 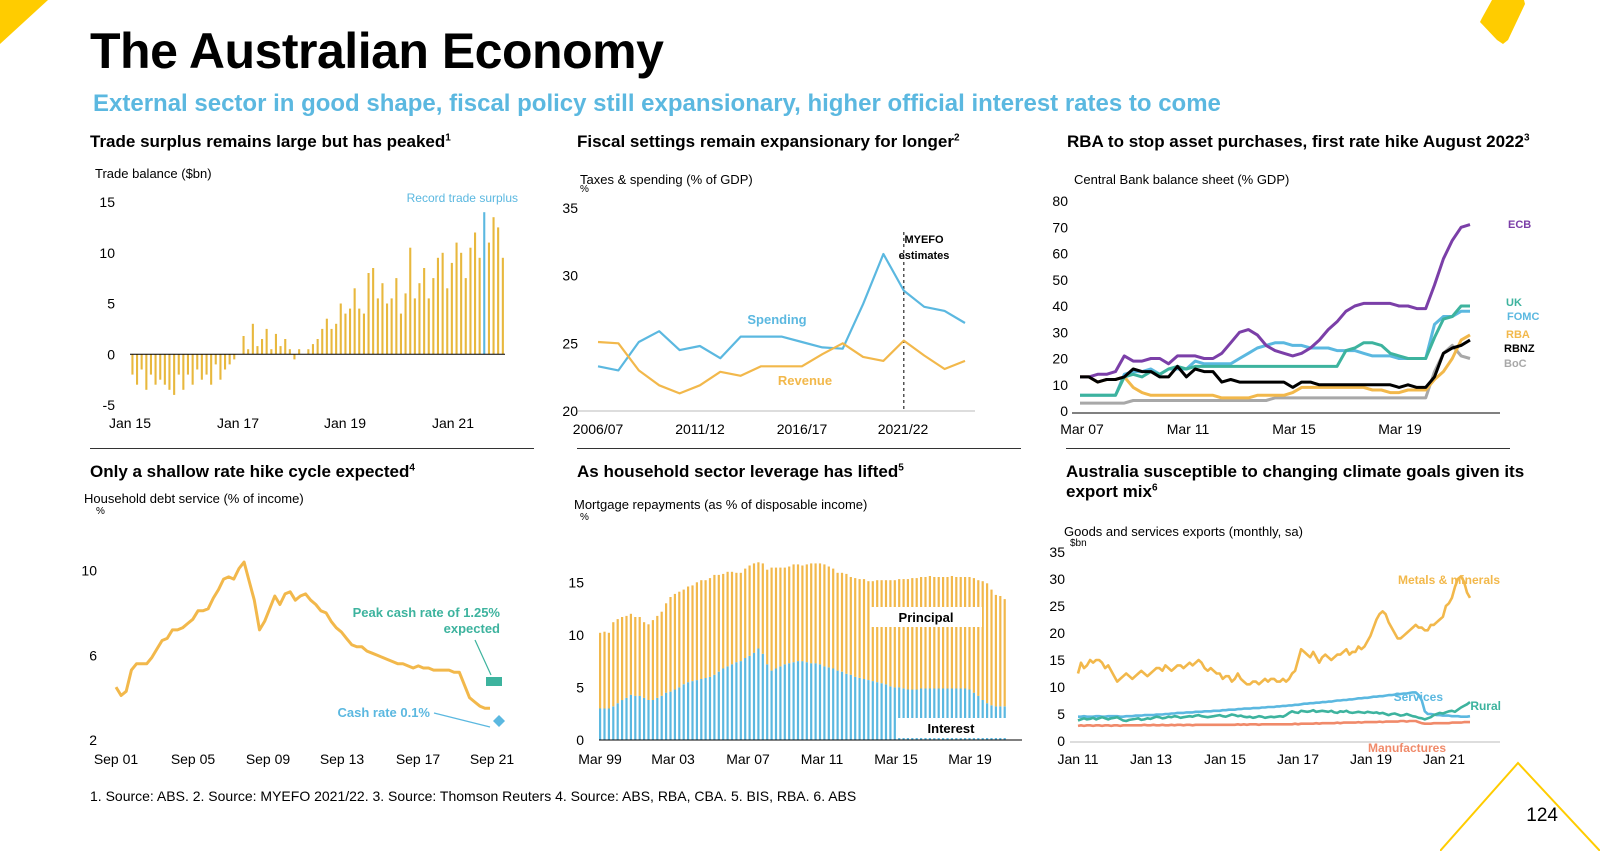 What do you see at coordinates (924, 240) in the screenshot?
I see `fiscal-annotation-myefo: MYEFO` at bounding box center [924, 240].